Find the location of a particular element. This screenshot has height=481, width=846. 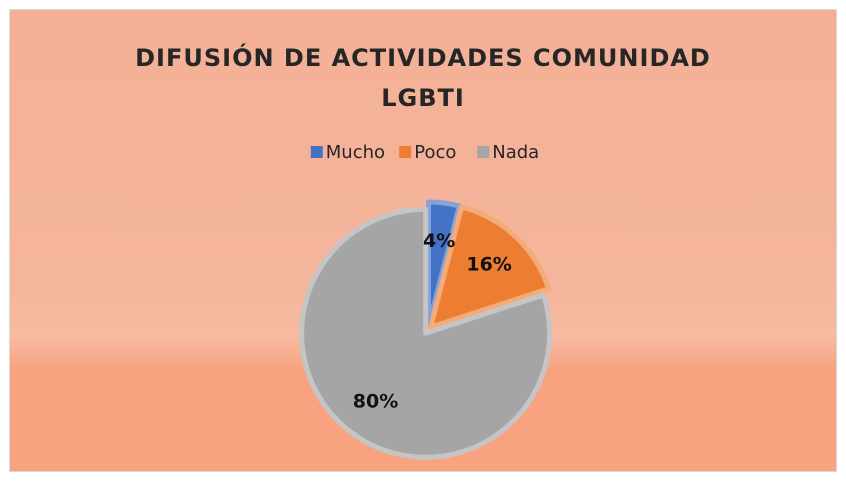

data-label: 16% is located at coordinates (488, 264).